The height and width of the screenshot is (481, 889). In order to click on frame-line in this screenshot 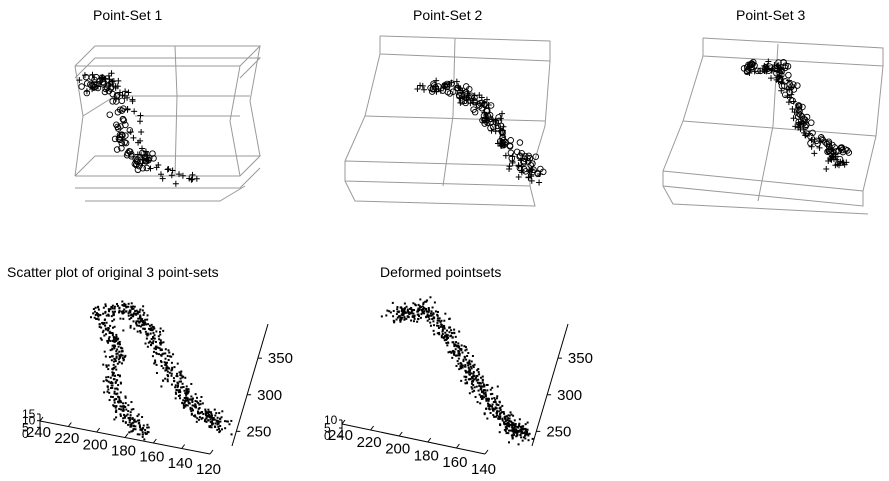, I will do `click(765, 200)`.